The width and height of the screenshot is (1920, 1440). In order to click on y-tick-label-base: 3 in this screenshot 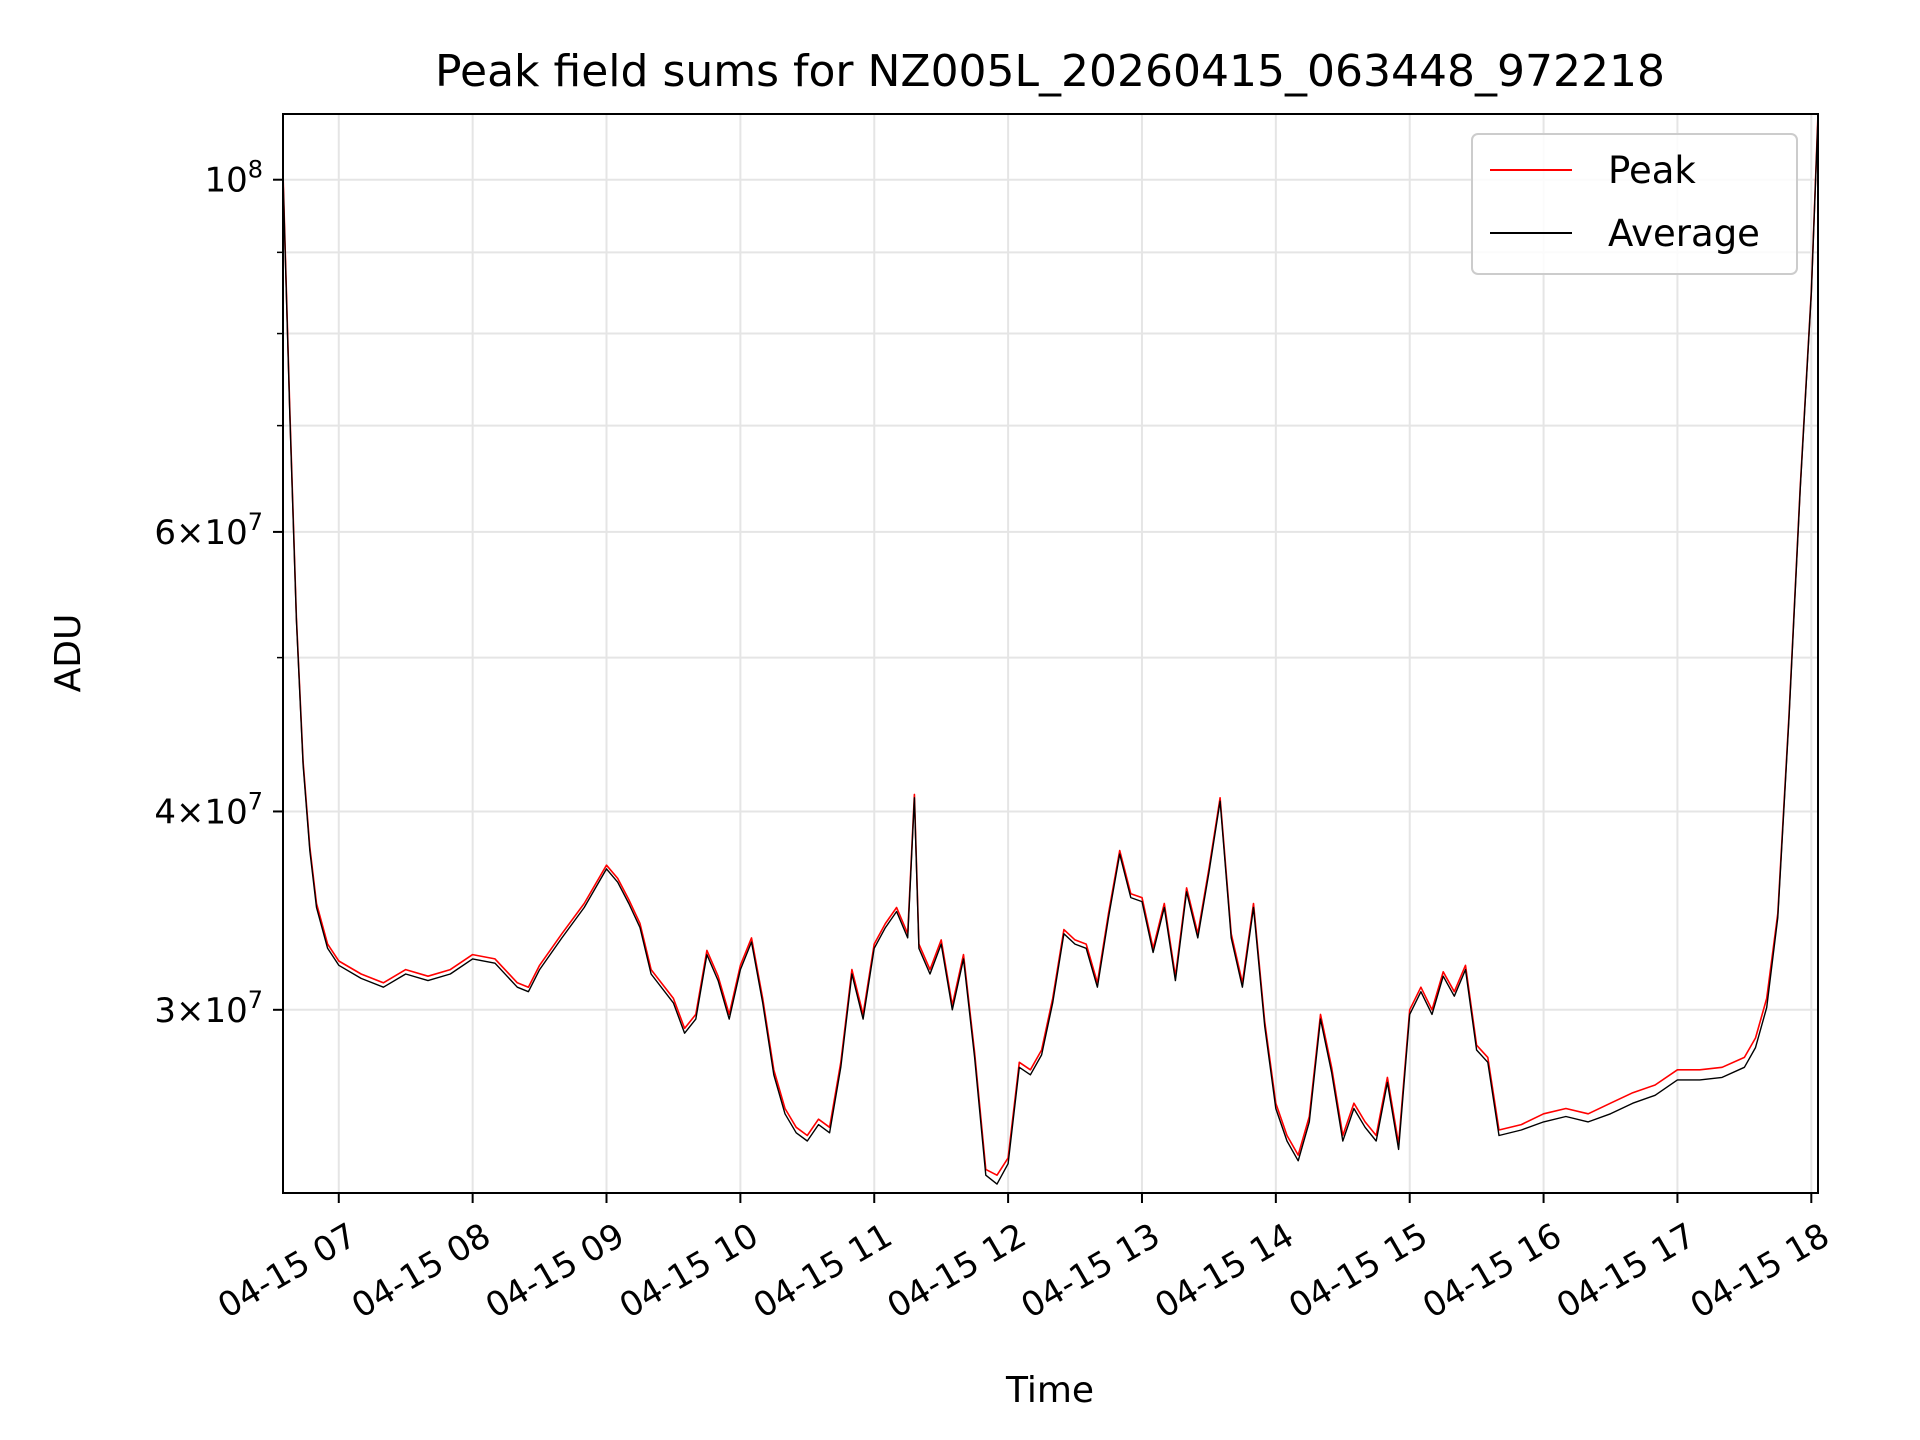, I will do `click(165, 1011)`.